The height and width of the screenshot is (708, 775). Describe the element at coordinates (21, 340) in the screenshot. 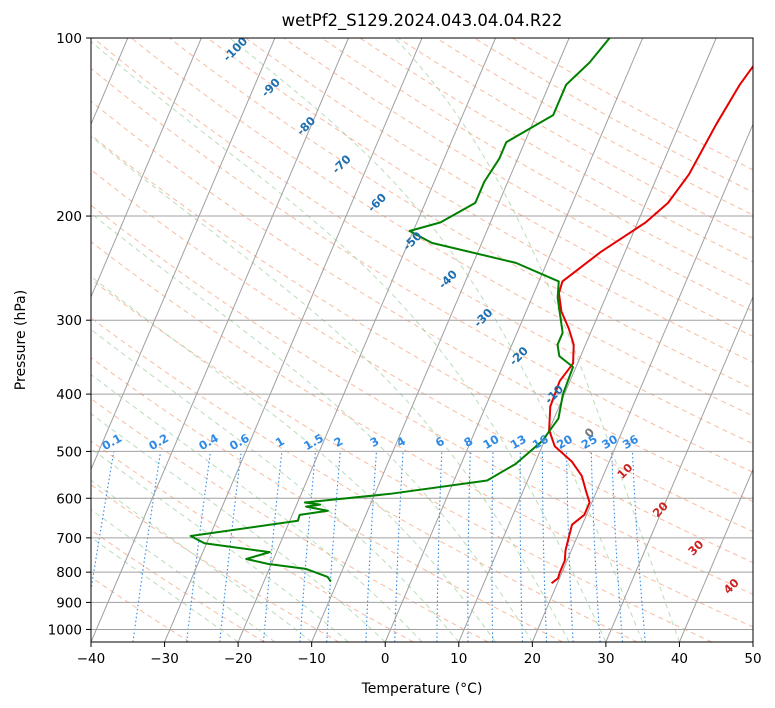

I see `y-axis-label: Pressure (hPa)` at that location.